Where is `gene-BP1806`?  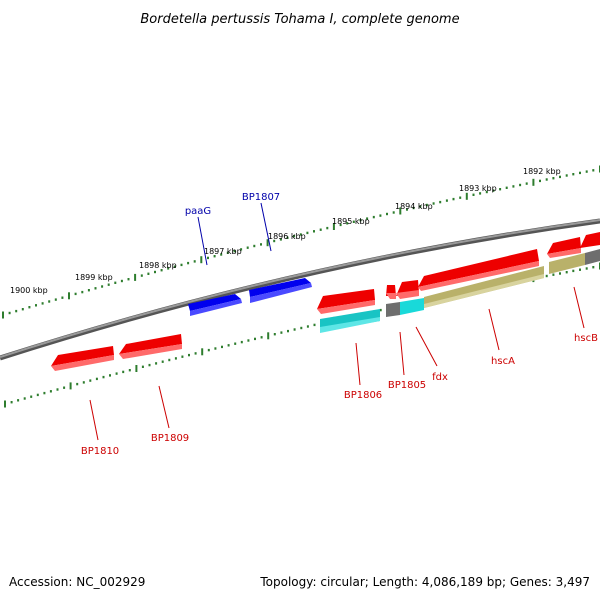 gene-BP1806 is located at coordinates (346, 301).